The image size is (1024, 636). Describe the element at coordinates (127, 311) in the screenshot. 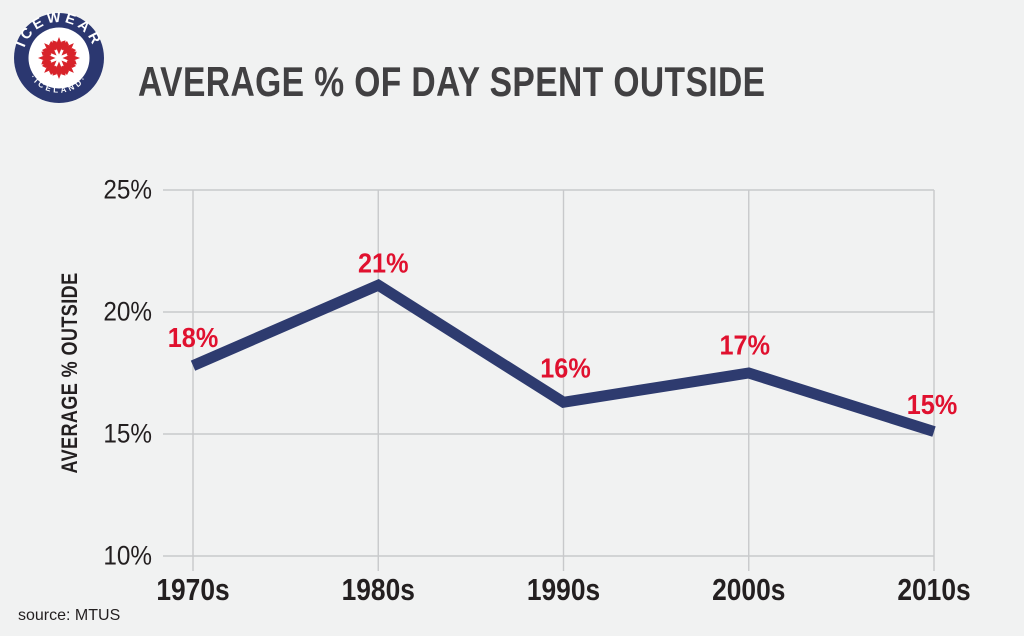

I see `y-tick-label: 20%` at that location.